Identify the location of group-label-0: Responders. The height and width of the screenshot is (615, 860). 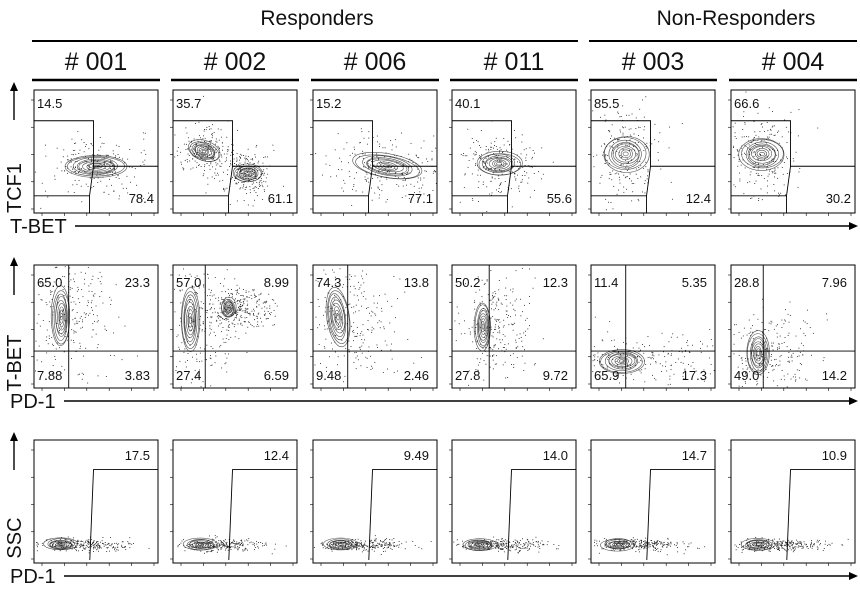
(316, 18).